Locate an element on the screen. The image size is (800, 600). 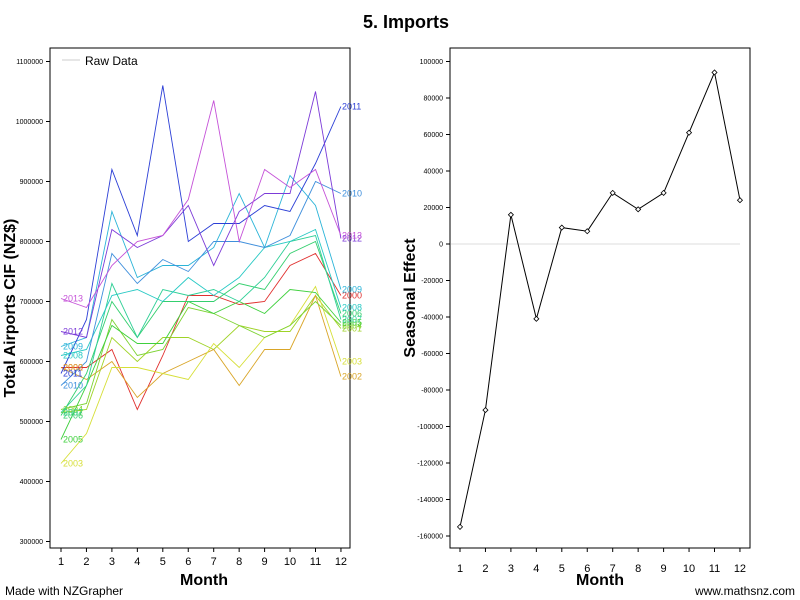
raw-y-axis-title: Total Airports CIF (NZ$) is located at coordinates (10, 308).